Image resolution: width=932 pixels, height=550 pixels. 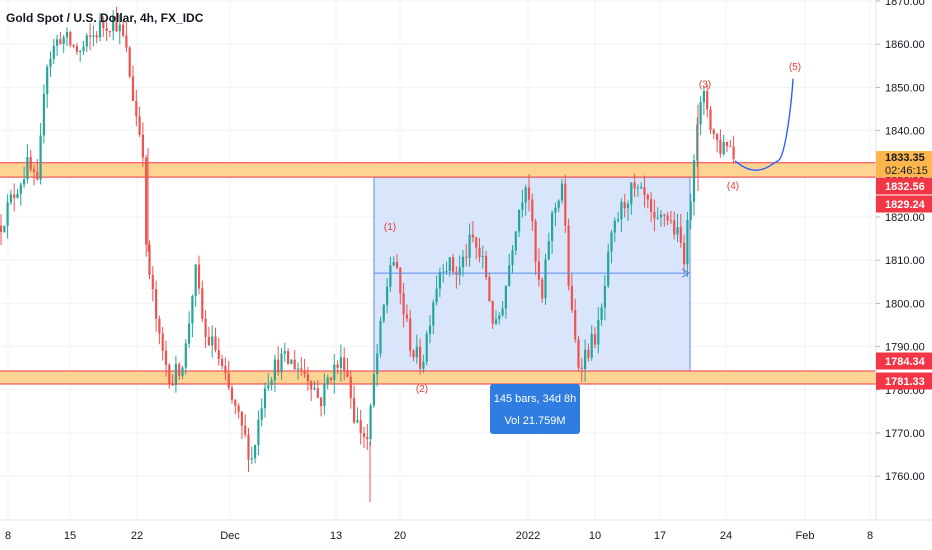 I want to click on time-tick-label: 20, so click(x=400, y=536).